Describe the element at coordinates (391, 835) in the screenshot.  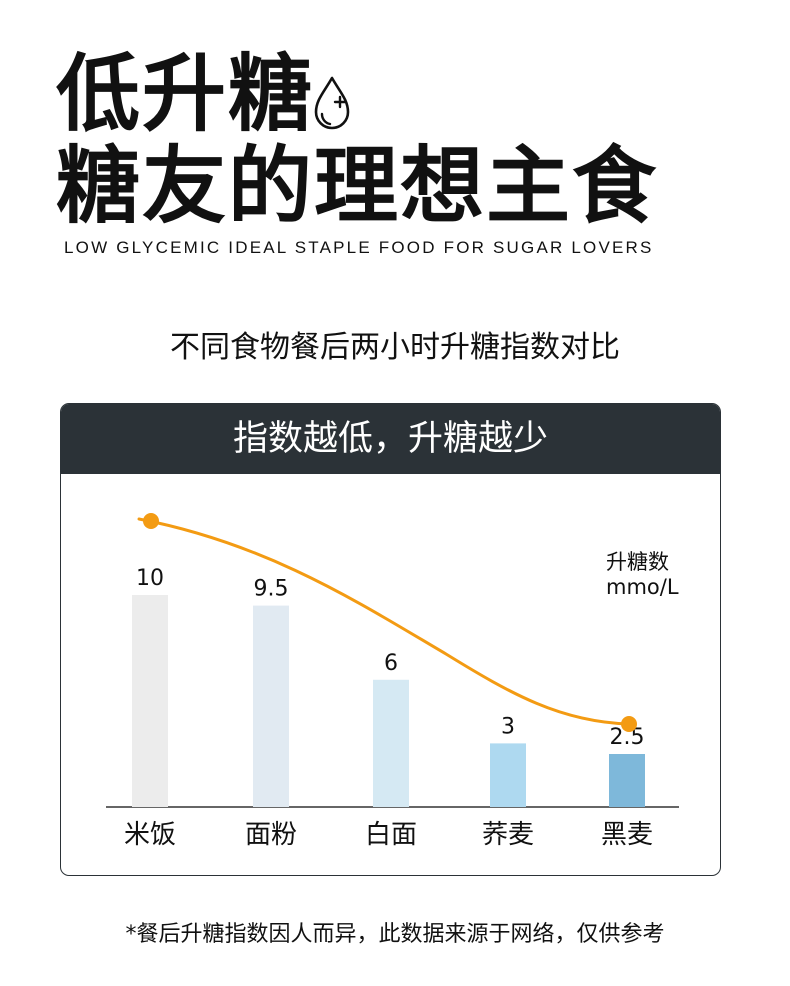
I see `category-label-3: 白面` at that location.